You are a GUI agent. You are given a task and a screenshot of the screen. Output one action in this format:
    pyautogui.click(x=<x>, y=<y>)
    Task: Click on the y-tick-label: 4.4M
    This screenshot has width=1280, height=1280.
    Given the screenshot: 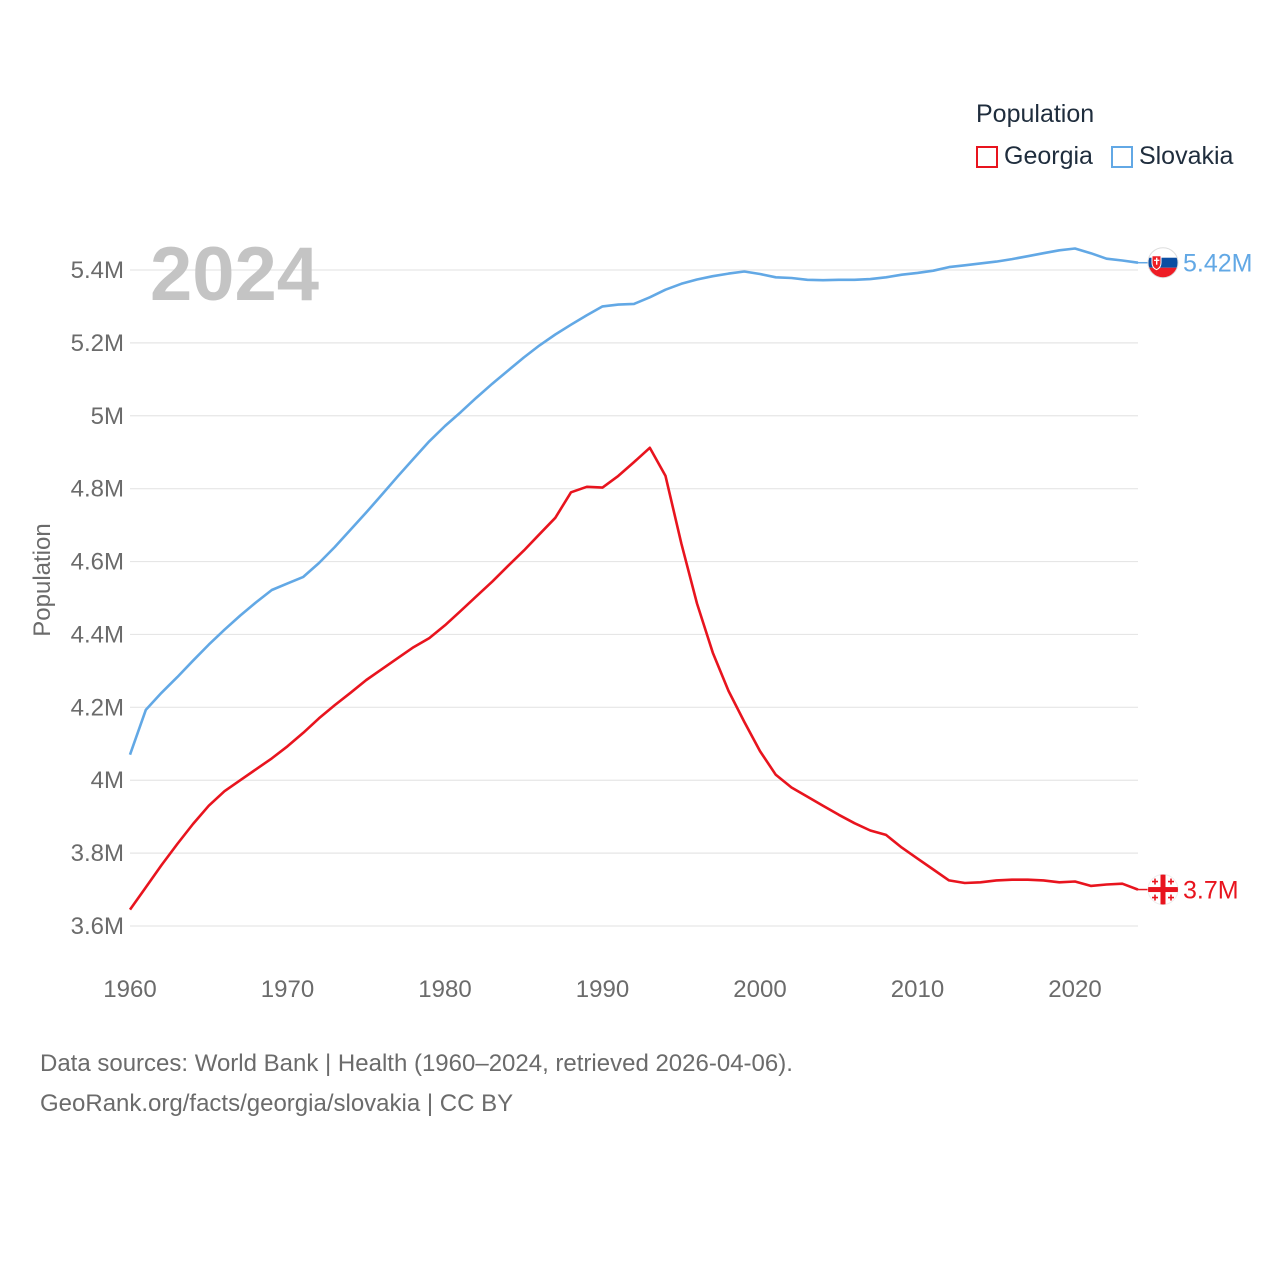 What is the action you would take?
    pyautogui.click(x=97, y=634)
    